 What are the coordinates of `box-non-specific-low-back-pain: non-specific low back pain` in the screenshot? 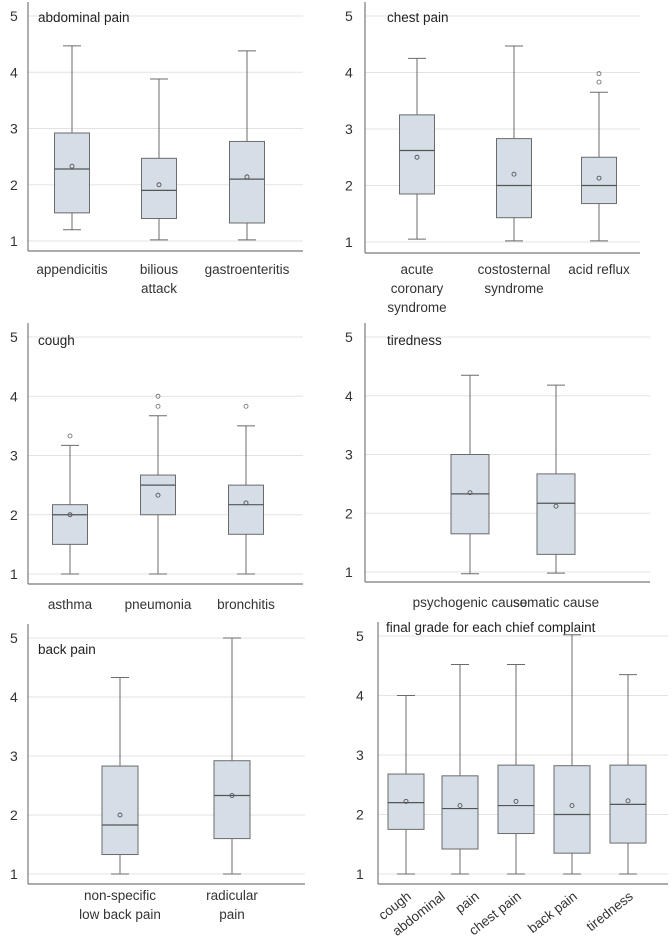 It's located at (120, 799).